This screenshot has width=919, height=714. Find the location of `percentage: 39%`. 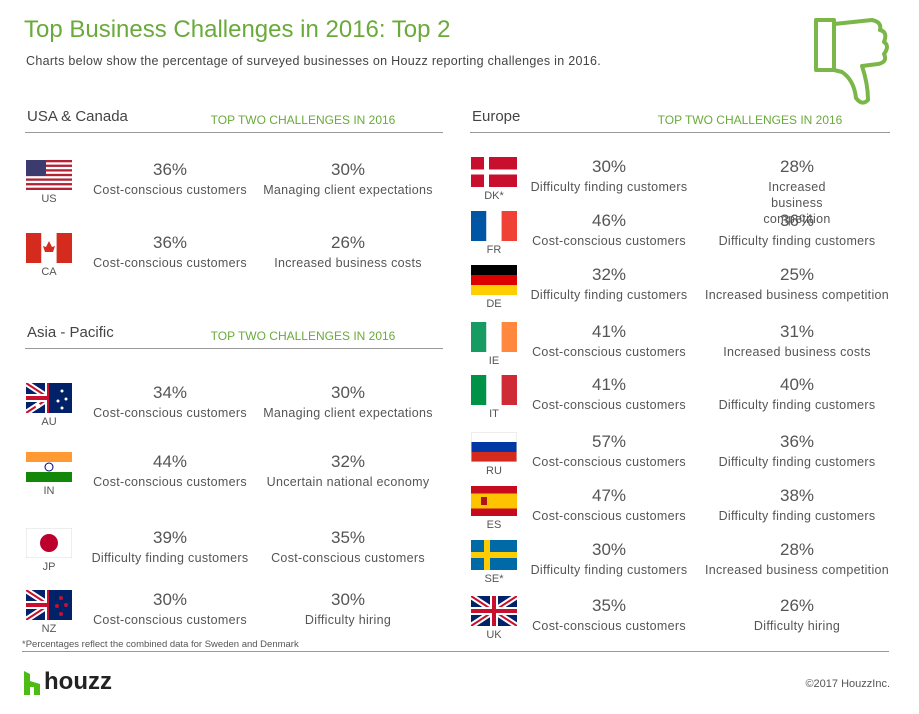

percentage: 39% is located at coordinates (170, 537).